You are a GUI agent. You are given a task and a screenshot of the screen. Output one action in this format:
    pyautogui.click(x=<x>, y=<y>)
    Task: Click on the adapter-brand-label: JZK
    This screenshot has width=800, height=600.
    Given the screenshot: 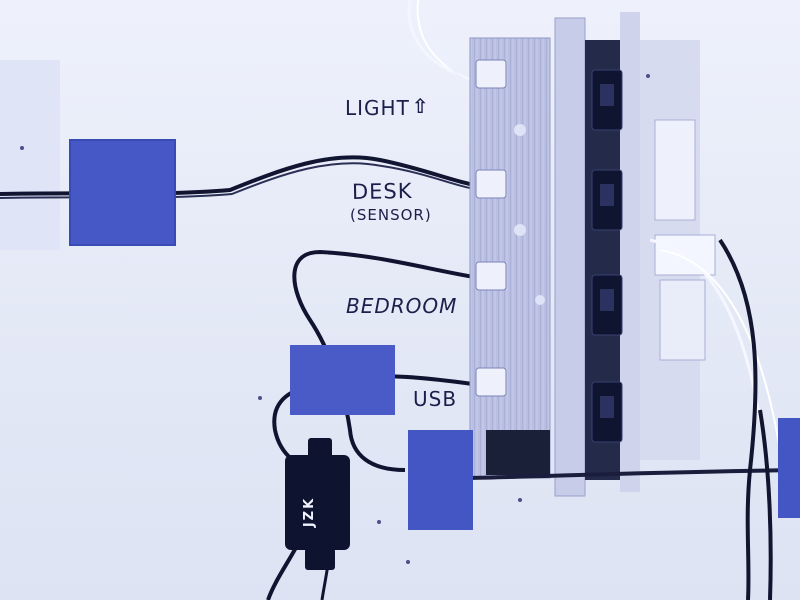 What is the action you would take?
    pyautogui.click(x=309, y=512)
    